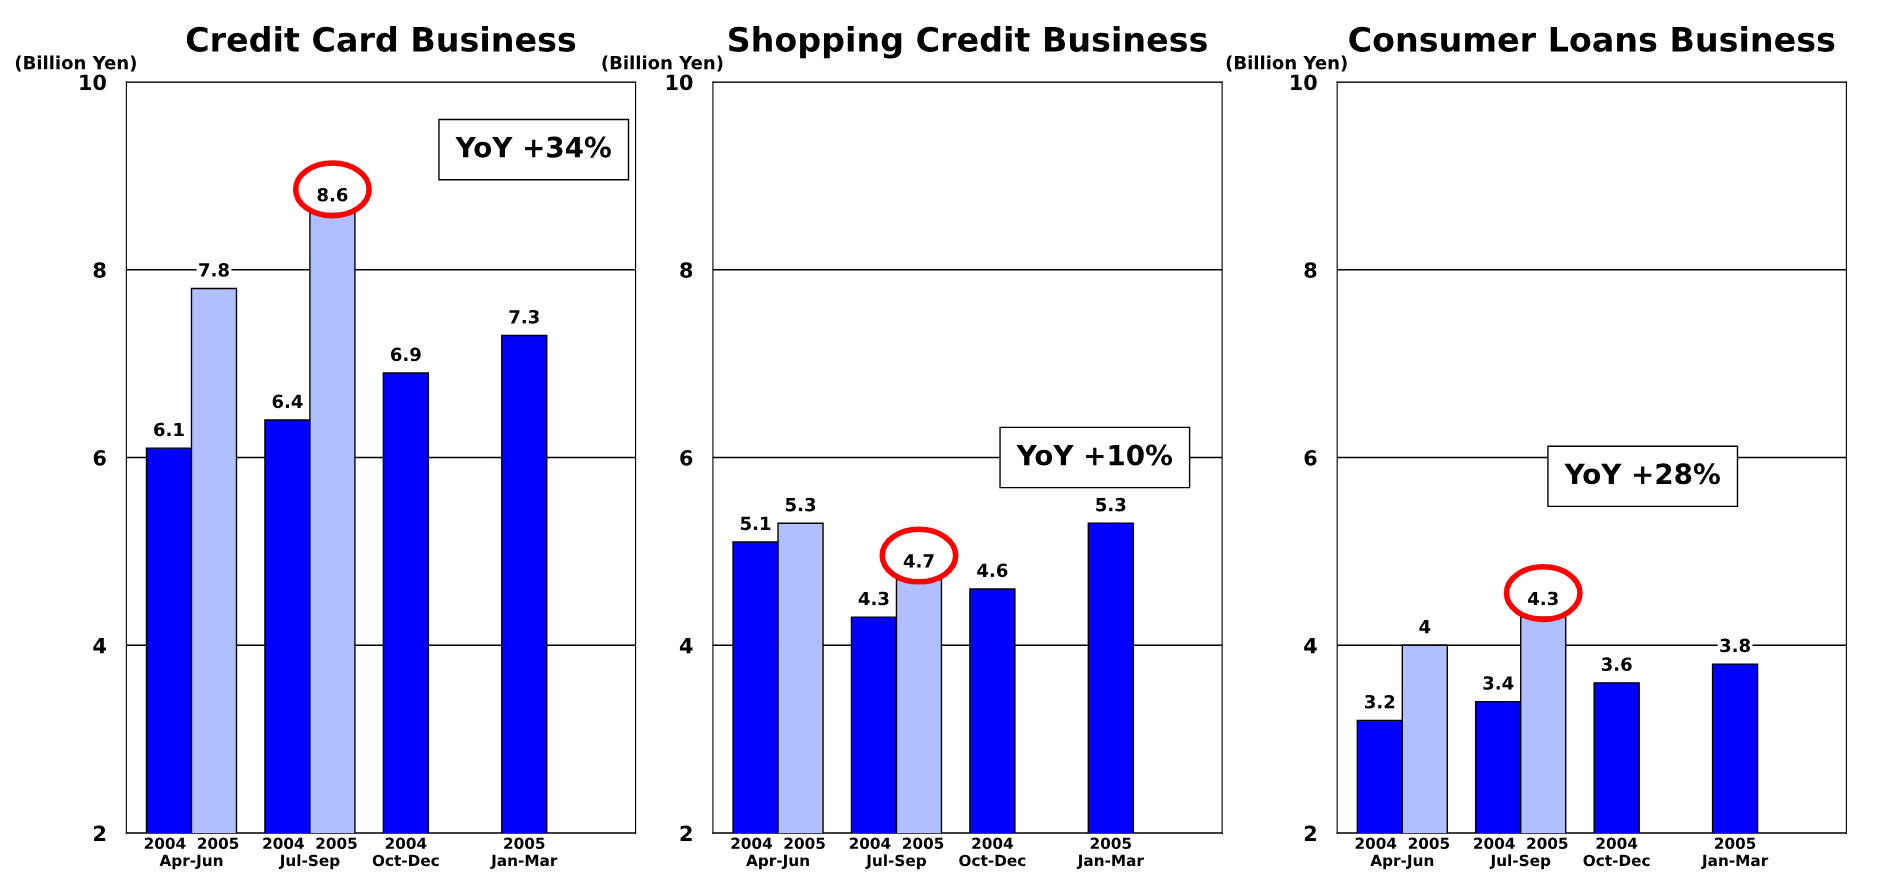 Image resolution: width=1886 pixels, height=891 pixels. What do you see at coordinates (968, 42) in the screenshot?
I see `chart-title: Shopping Credit Business` at bounding box center [968, 42].